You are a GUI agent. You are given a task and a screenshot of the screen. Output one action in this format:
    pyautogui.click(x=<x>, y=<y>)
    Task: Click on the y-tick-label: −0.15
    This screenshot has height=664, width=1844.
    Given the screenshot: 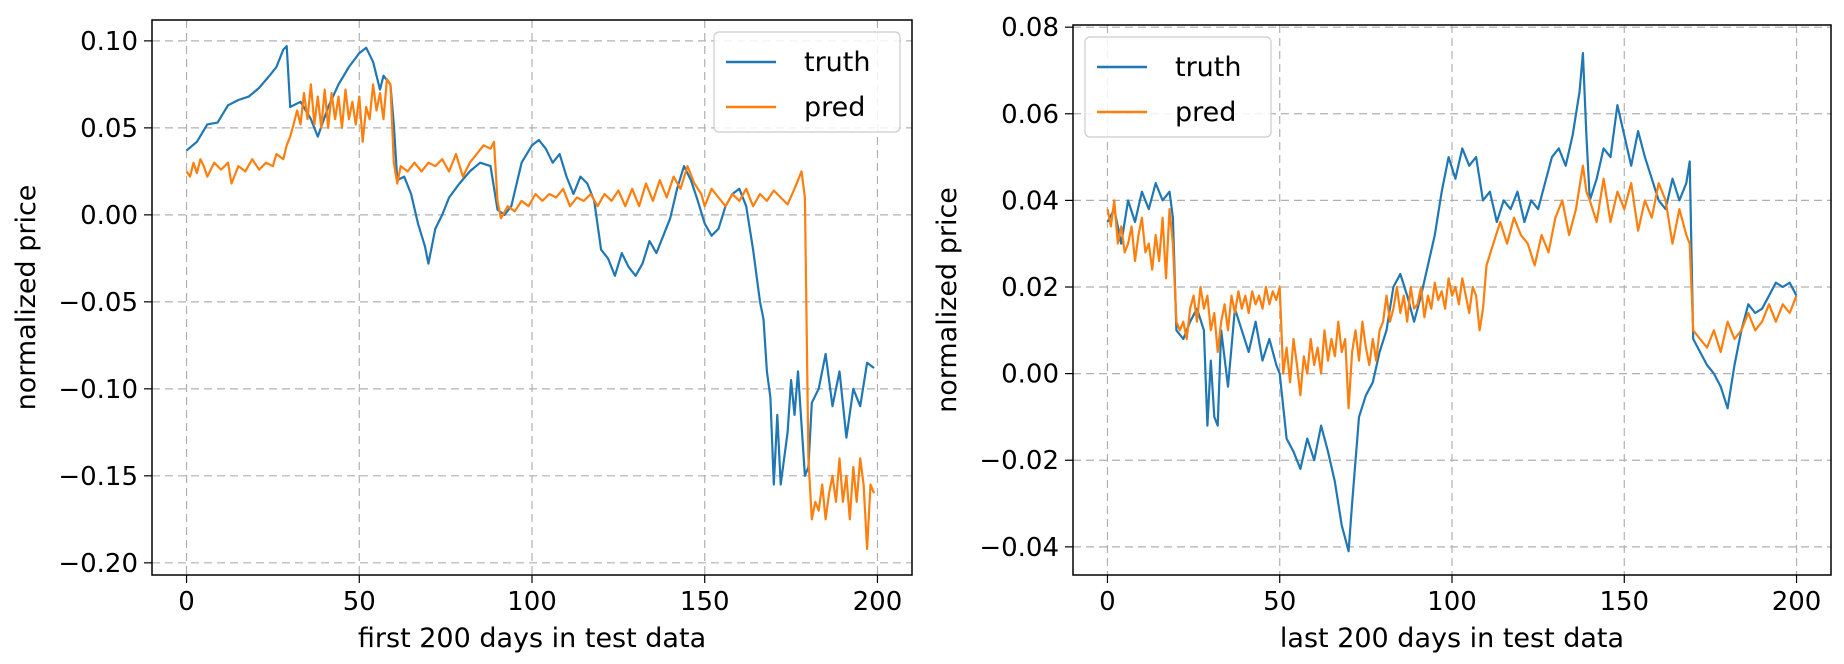 What is the action you would take?
    pyautogui.click(x=98, y=477)
    